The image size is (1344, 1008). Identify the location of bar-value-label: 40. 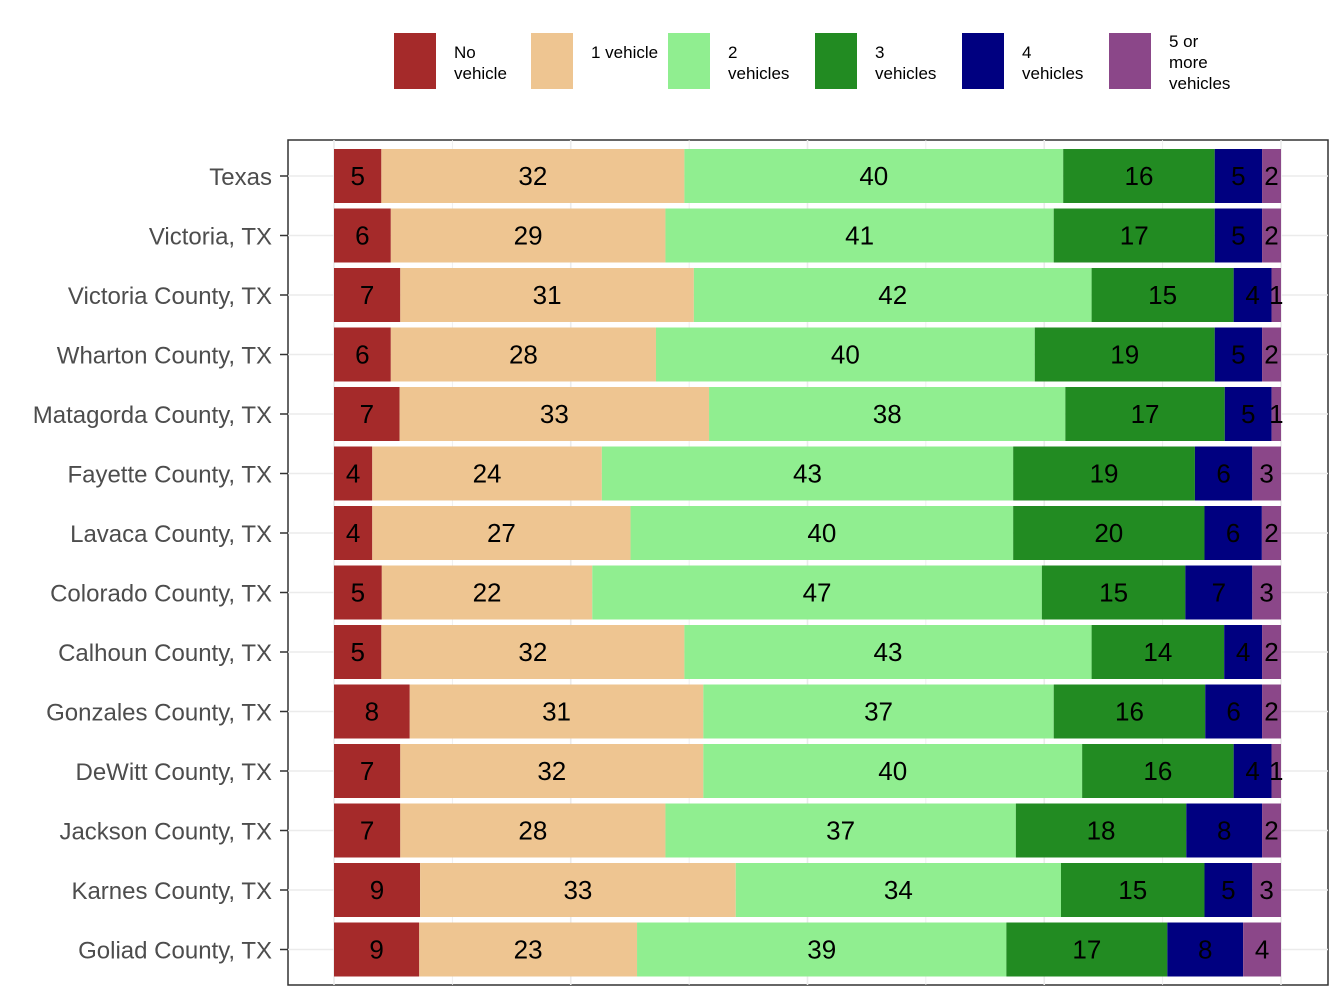
(845, 355).